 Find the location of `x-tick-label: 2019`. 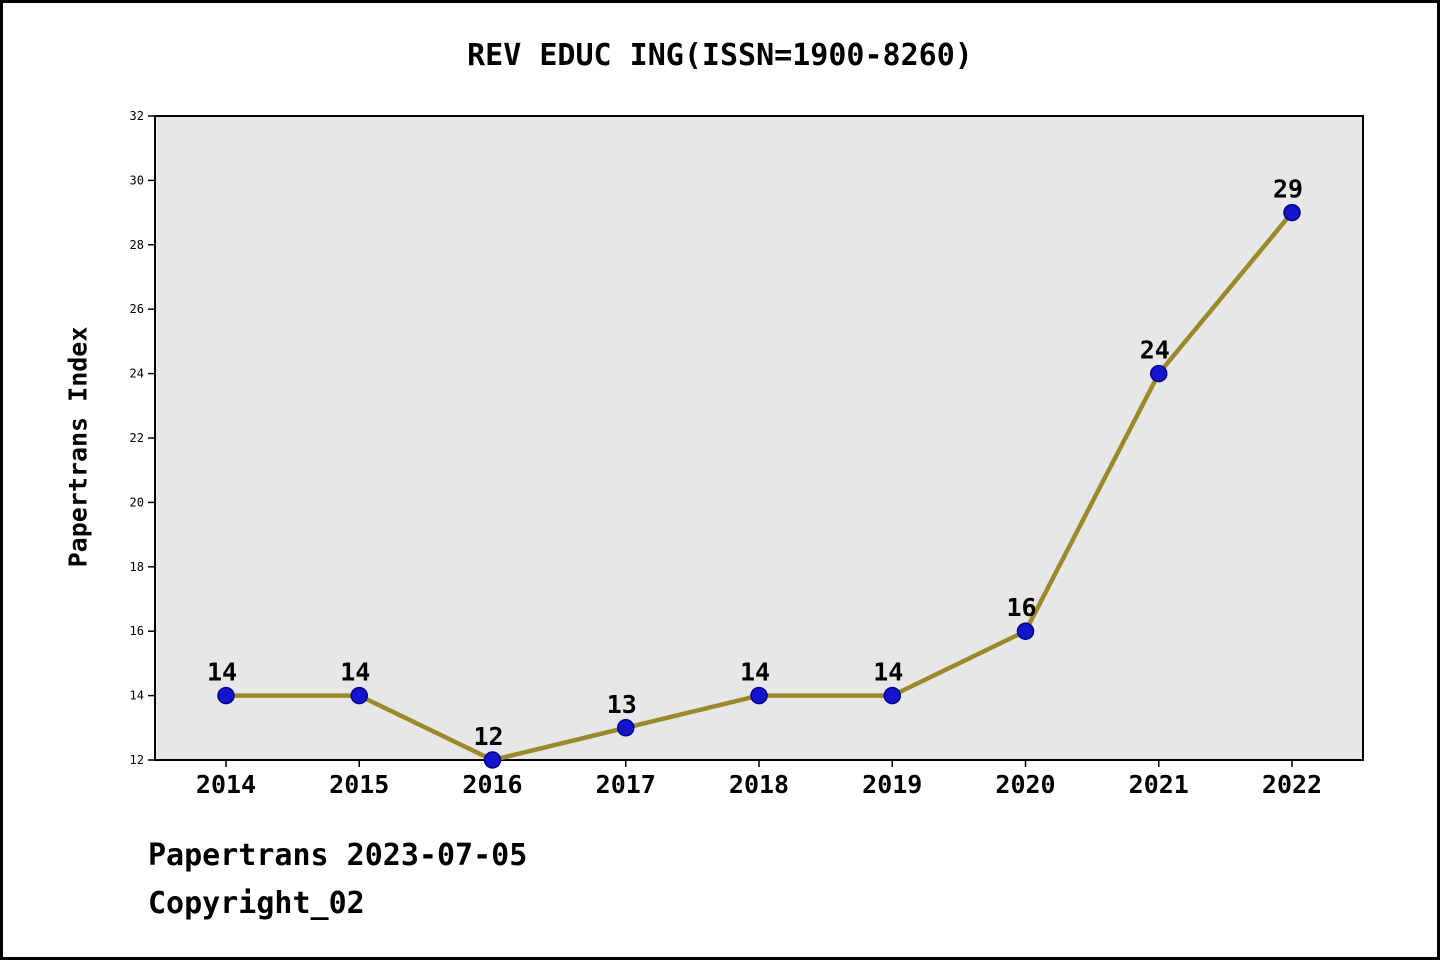

x-tick-label: 2019 is located at coordinates (892, 784).